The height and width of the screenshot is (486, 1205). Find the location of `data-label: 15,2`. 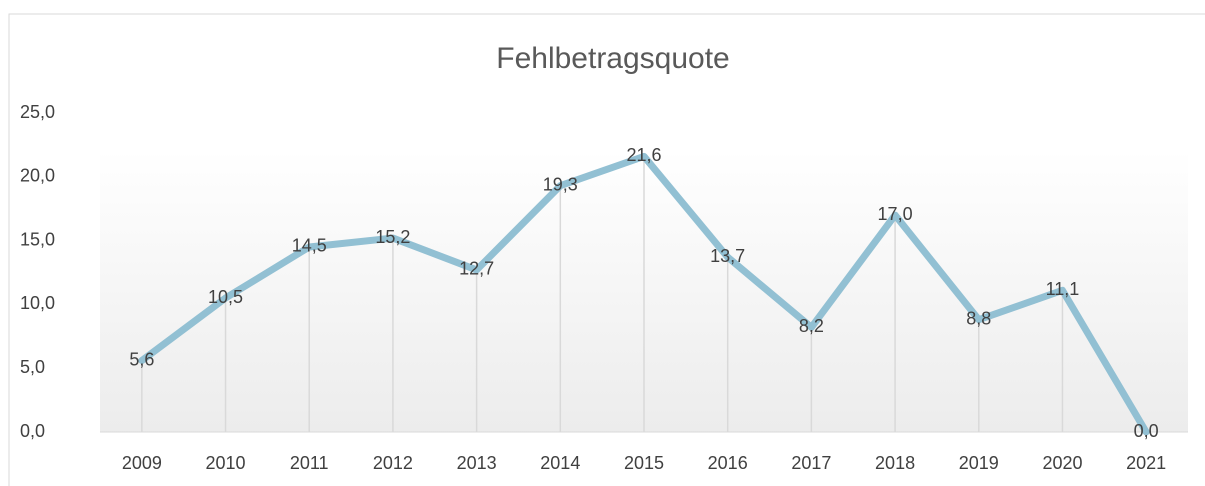

data-label: 15,2 is located at coordinates (392, 237).